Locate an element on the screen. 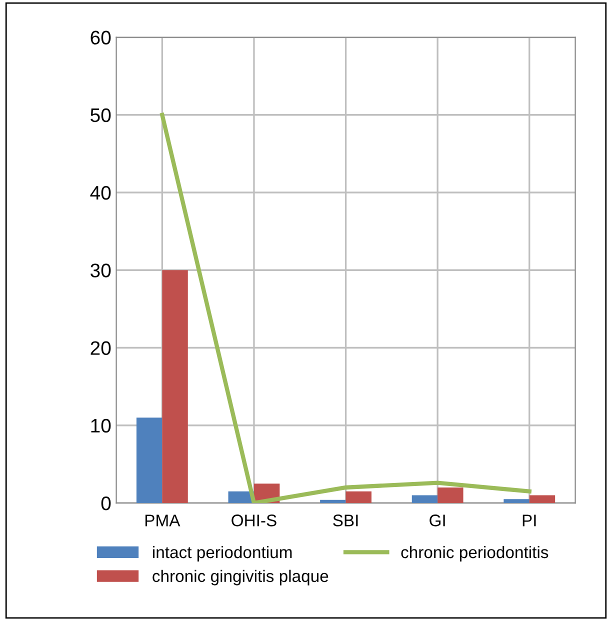 The width and height of the screenshot is (612, 621). y-tick-label: 20 is located at coordinates (100, 348).